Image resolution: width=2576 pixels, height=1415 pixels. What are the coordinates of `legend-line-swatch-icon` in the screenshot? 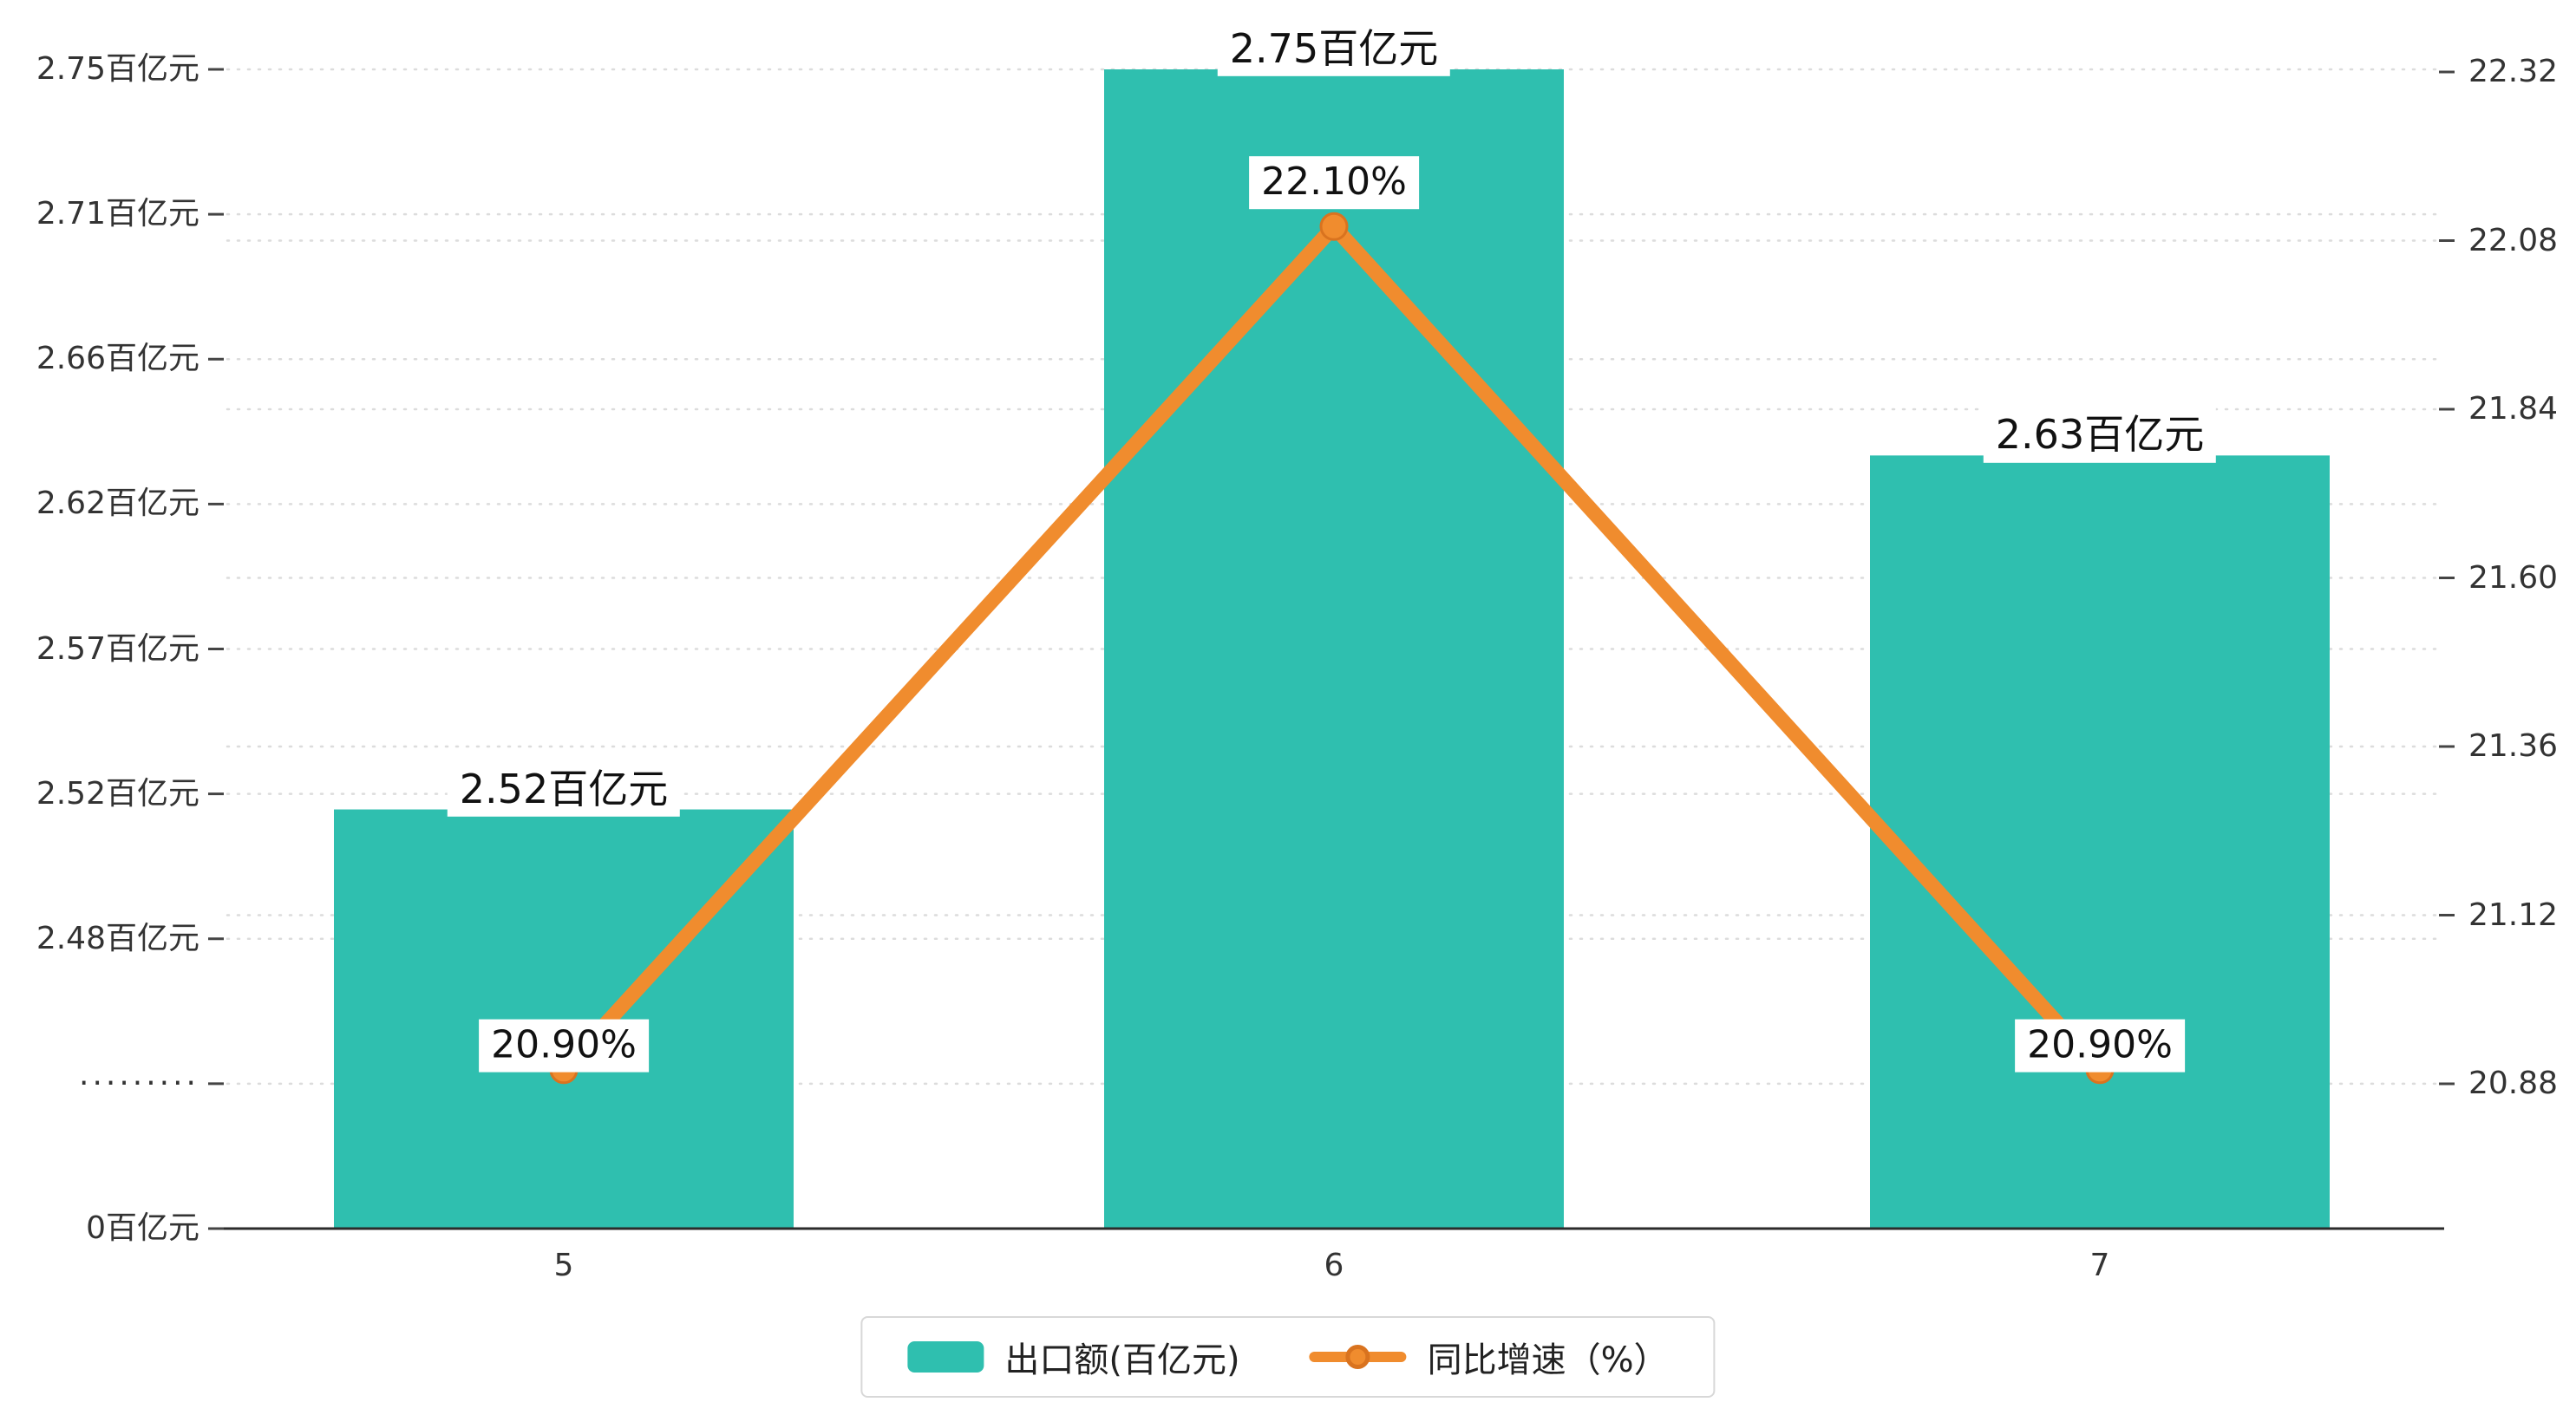 It's located at (1358, 1357).